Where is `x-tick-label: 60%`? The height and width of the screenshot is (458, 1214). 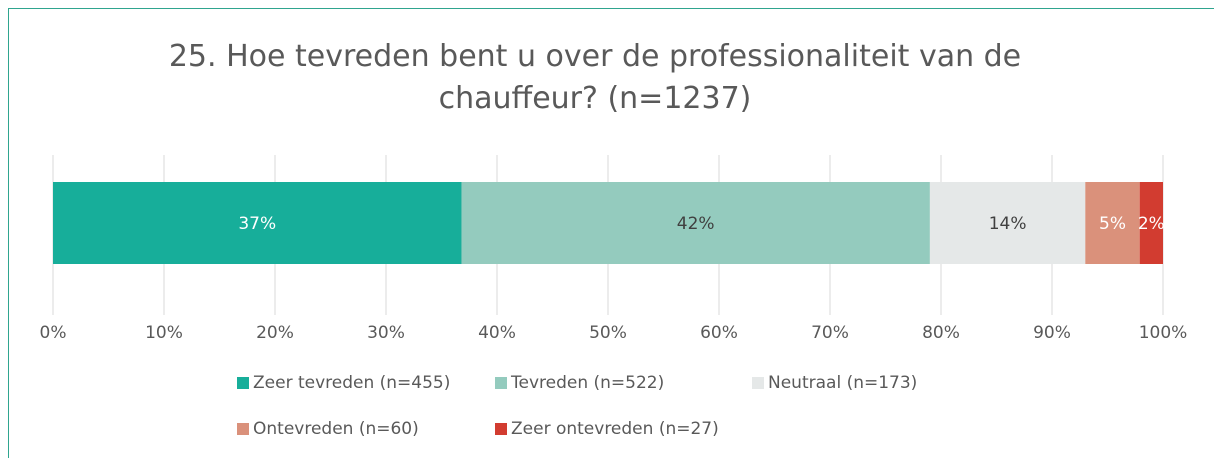
x-tick-label: 60% is located at coordinates (719, 333).